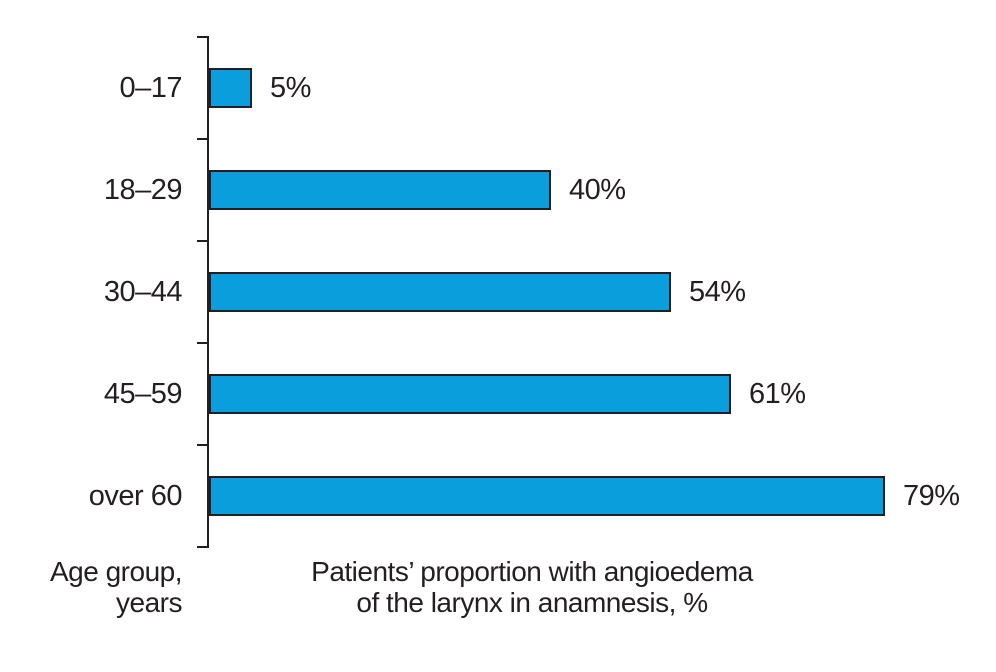 The image size is (996, 672). Describe the element at coordinates (135, 496) in the screenshot. I see `category-label: over 60` at that location.